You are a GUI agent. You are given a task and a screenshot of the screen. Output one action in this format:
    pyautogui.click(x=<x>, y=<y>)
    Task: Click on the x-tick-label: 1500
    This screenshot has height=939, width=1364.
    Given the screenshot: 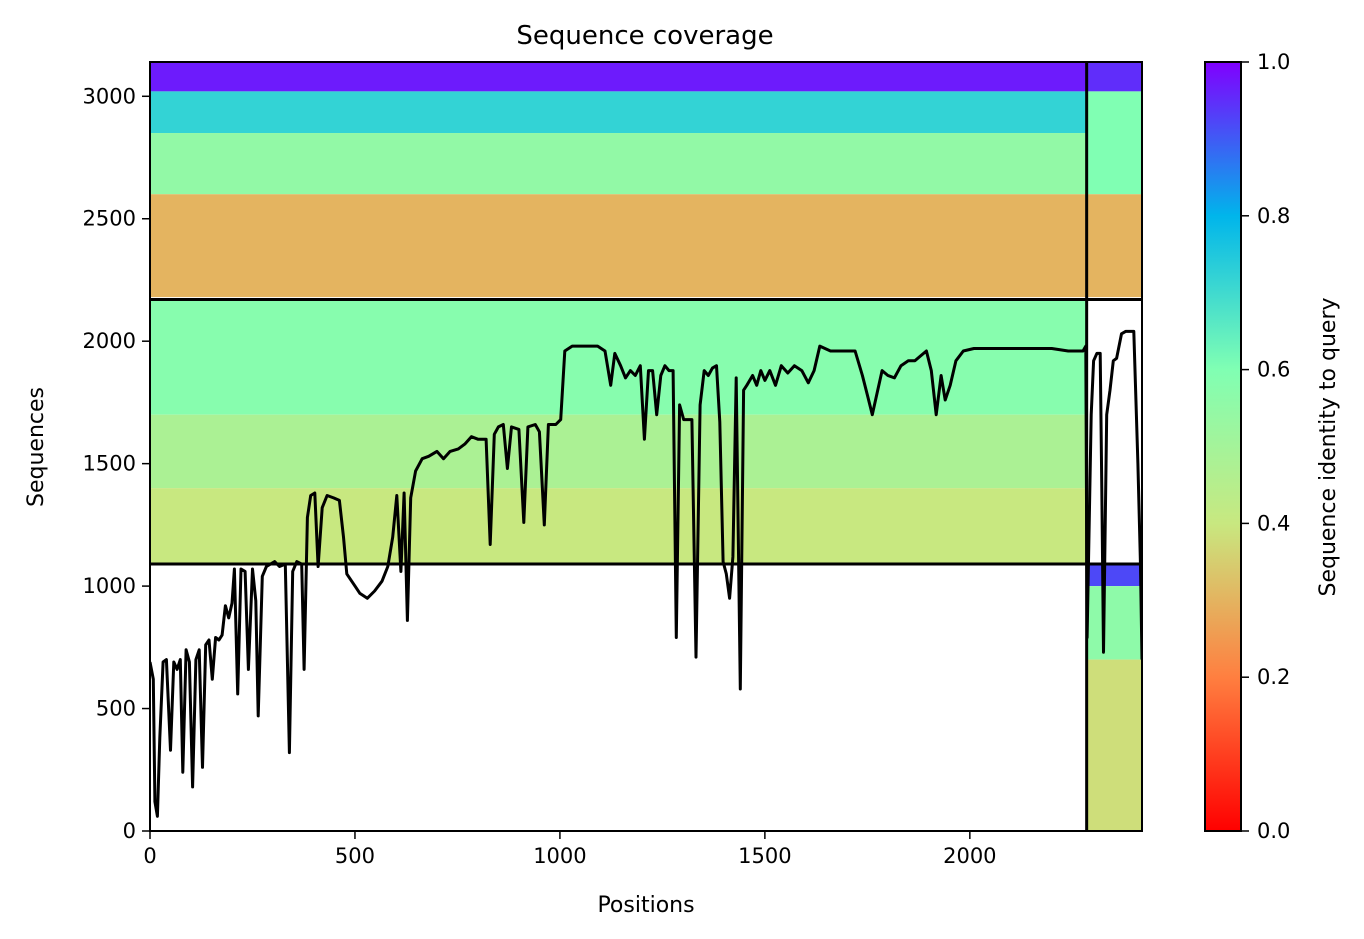 What is the action you would take?
    pyautogui.click(x=764, y=856)
    